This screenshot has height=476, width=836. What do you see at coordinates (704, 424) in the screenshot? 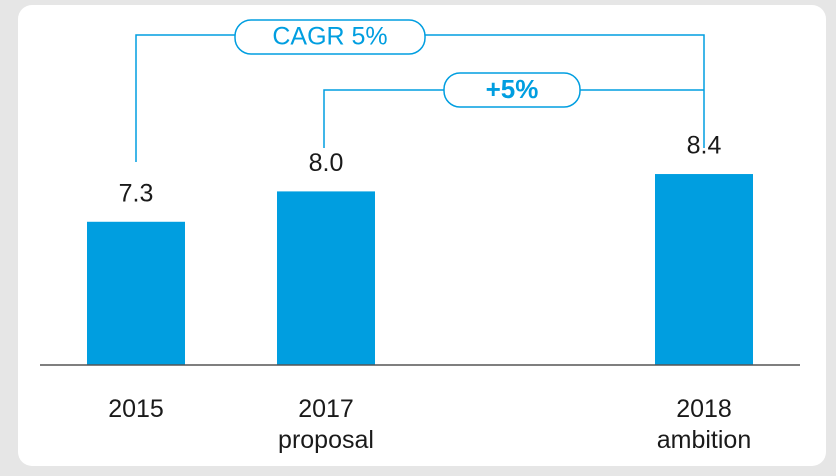
I see `x-tick-label: 2018 ambition` at bounding box center [704, 424].